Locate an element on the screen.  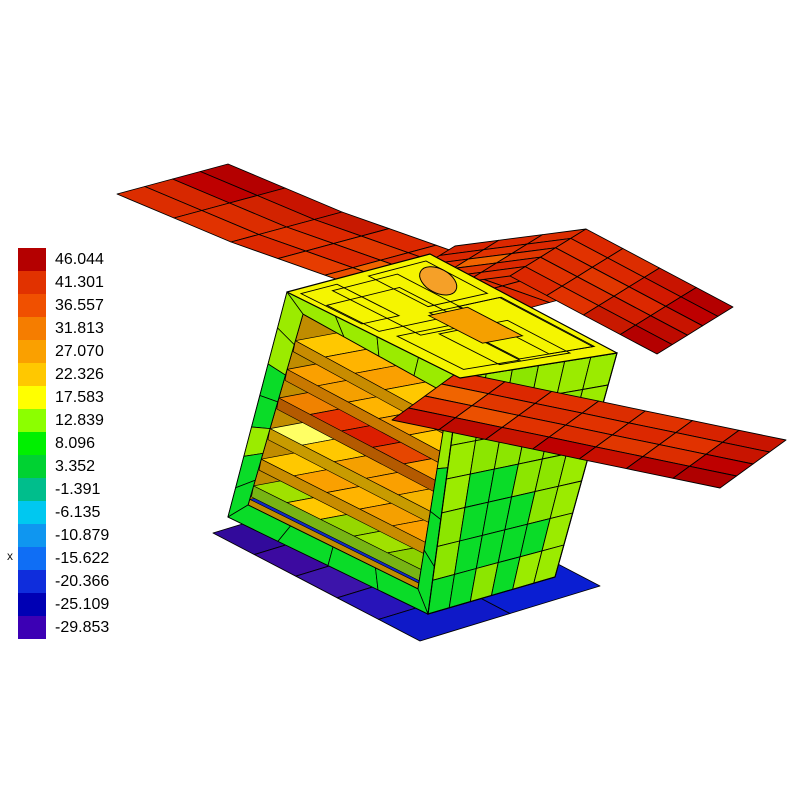
legend-value: -29.853 is located at coordinates (82, 627).